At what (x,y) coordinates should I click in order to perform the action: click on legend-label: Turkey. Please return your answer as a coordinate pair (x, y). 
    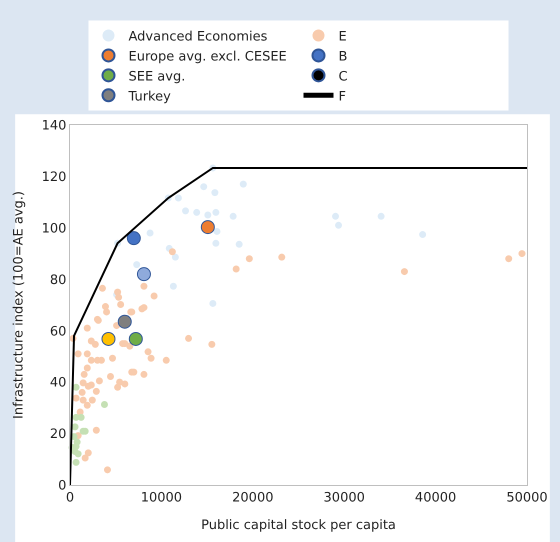
    Looking at the image, I should click on (150, 96).